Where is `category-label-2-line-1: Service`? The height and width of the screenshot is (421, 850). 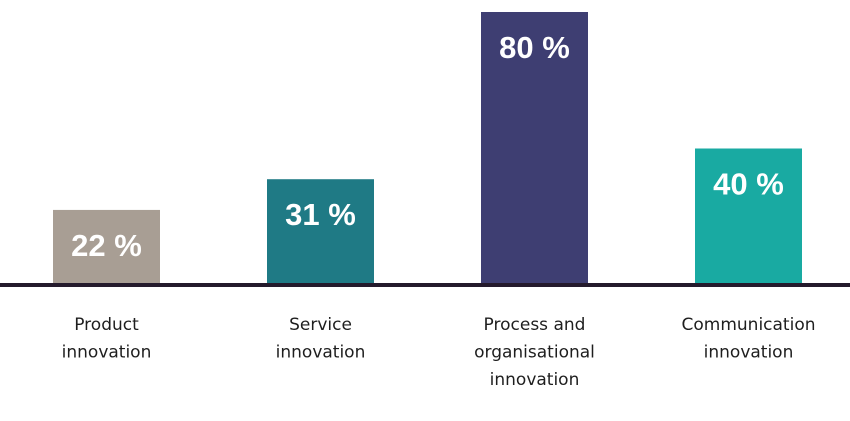 category-label-2-line-1: Service is located at coordinates (320, 325).